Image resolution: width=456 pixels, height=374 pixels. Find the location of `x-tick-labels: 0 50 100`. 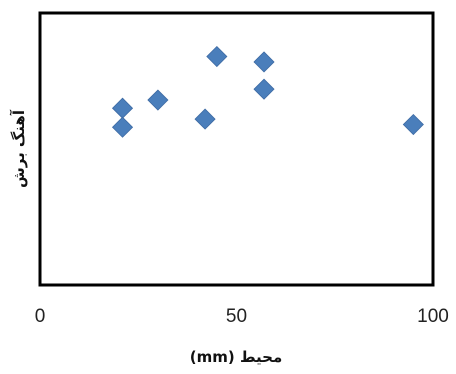

x-tick-labels: 0 50 100 is located at coordinates (242, 316).